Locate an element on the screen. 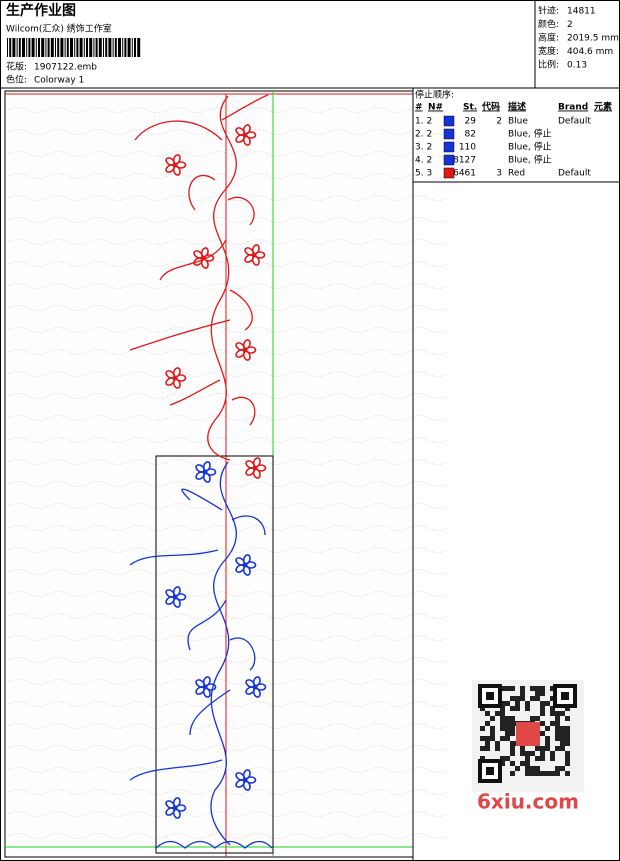 This screenshot has height=861, width=620. stat-value: 0.13 is located at coordinates (577, 66).